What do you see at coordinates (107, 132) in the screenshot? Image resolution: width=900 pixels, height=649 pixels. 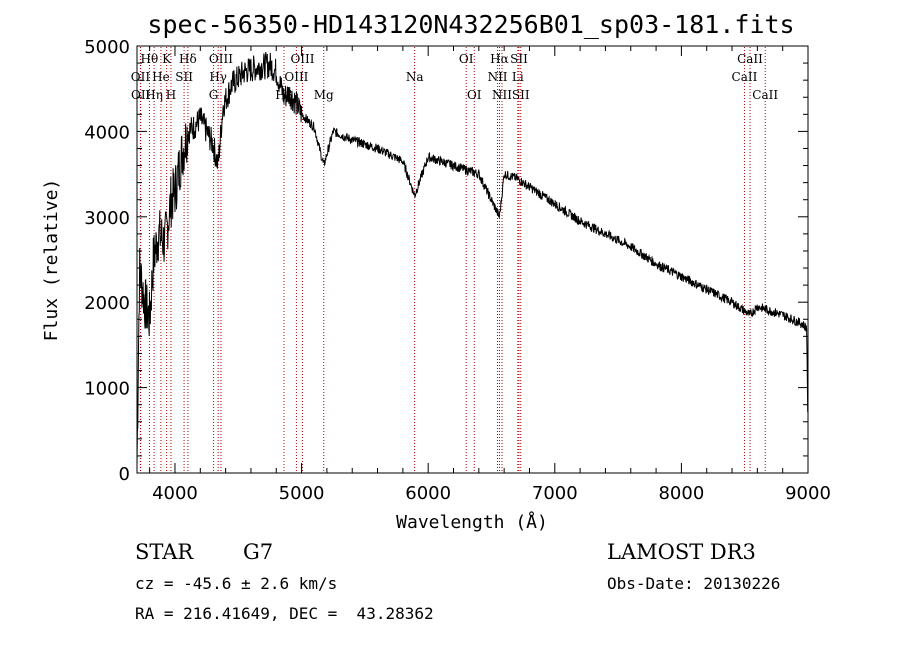 I see `y-tick-label: 4000` at bounding box center [107, 132].